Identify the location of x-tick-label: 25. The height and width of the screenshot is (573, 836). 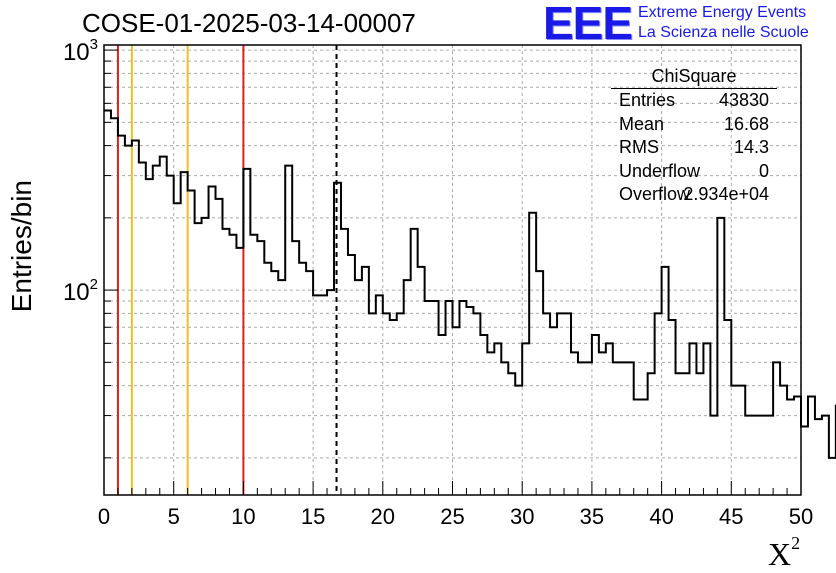
(452, 516).